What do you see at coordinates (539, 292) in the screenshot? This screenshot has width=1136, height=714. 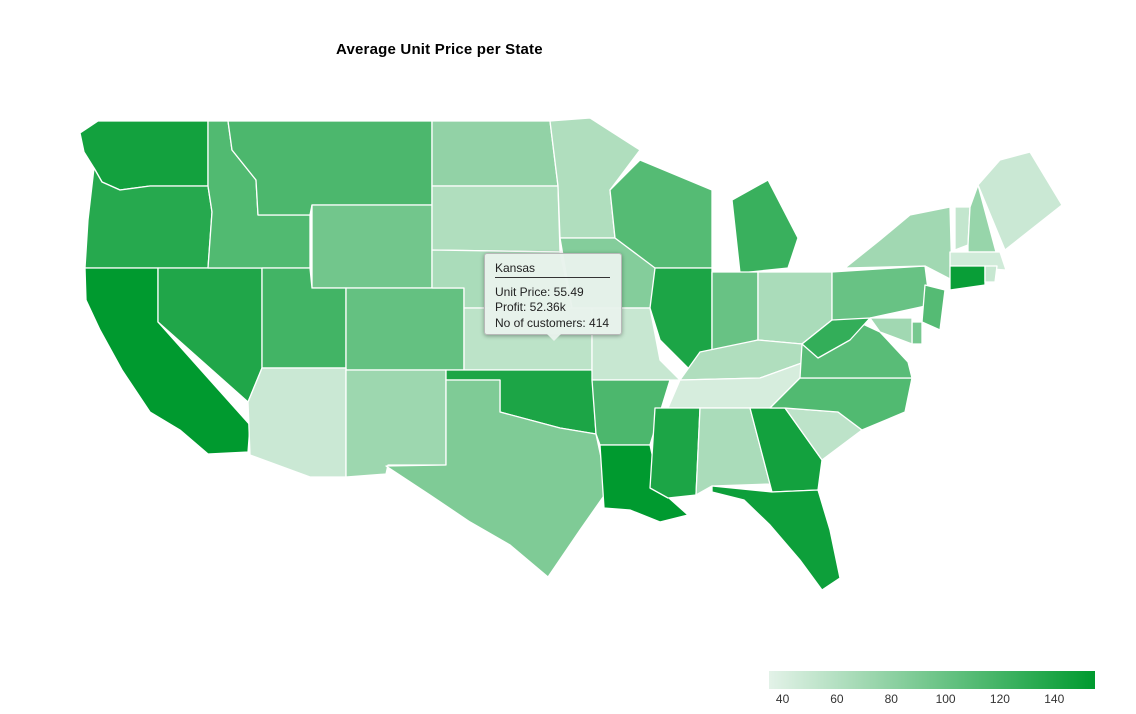 I see `tooltip-unit-price: Unit Price: 55.49` at bounding box center [539, 292].